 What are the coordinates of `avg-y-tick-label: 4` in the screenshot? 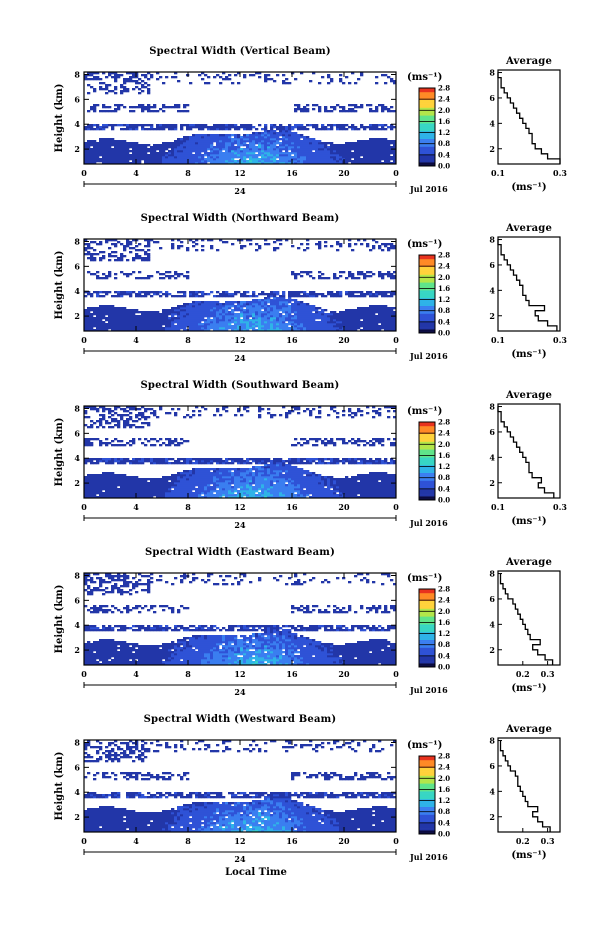 It's located at (492, 123).